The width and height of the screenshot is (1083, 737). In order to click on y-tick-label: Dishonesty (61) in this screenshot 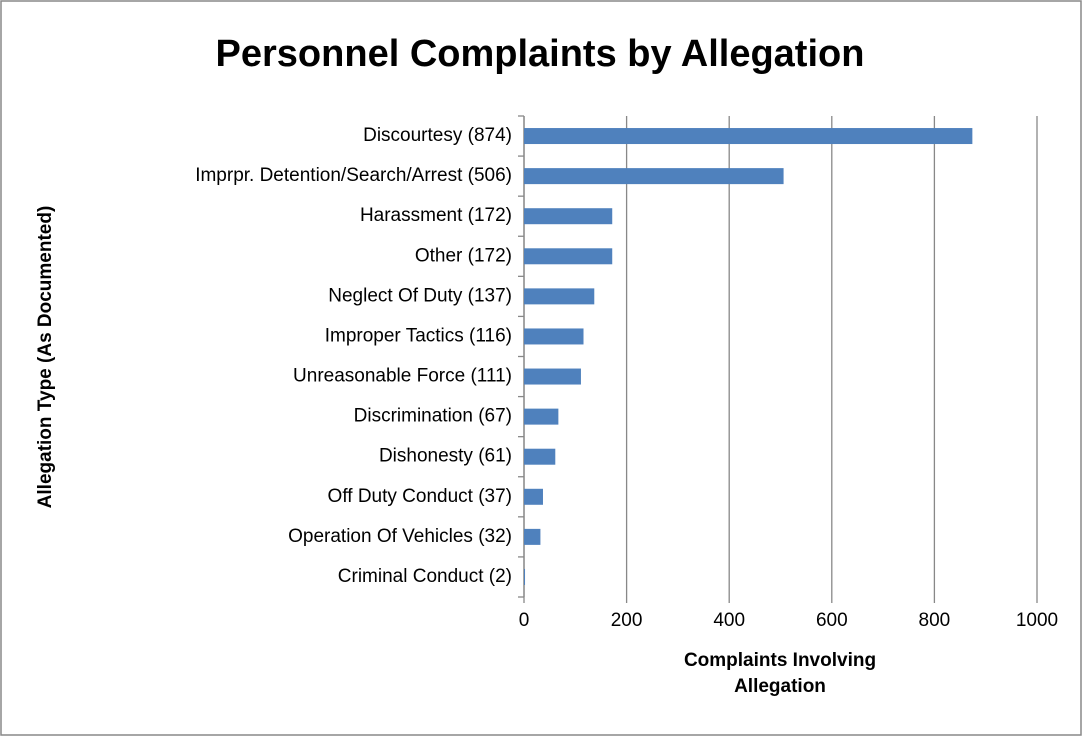, I will do `click(445, 456)`.